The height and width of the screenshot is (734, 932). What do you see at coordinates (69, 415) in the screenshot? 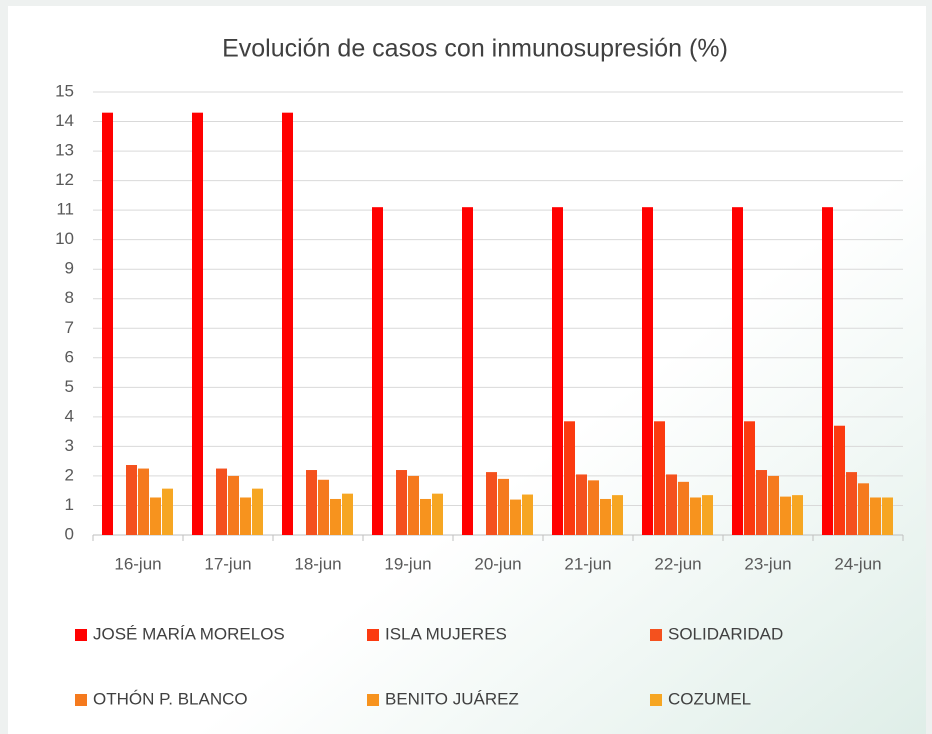
I see `y-tick-label: 4` at bounding box center [69, 415].